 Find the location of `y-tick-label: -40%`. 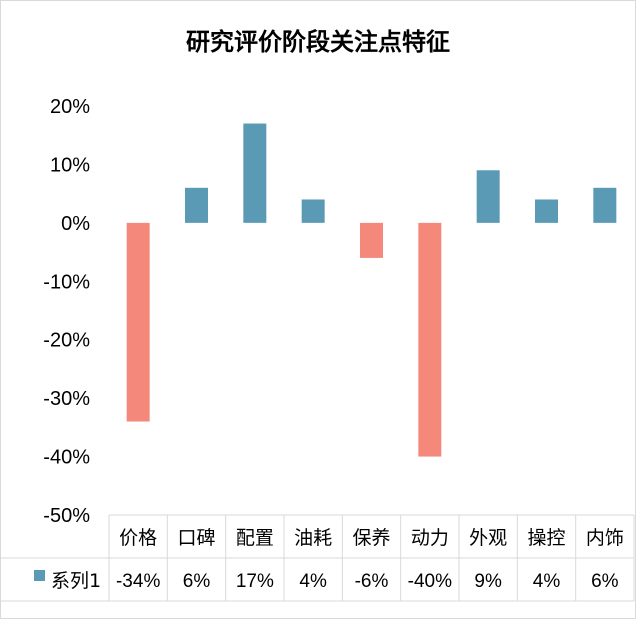

y-tick-label: -40% is located at coordinates (66, 458).